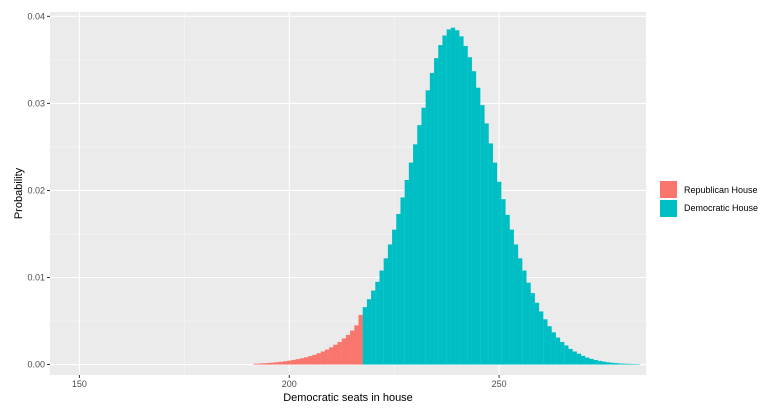 This screenshot has width=774, height=416. I want to click on legend-key-republican, so click(668, 189).